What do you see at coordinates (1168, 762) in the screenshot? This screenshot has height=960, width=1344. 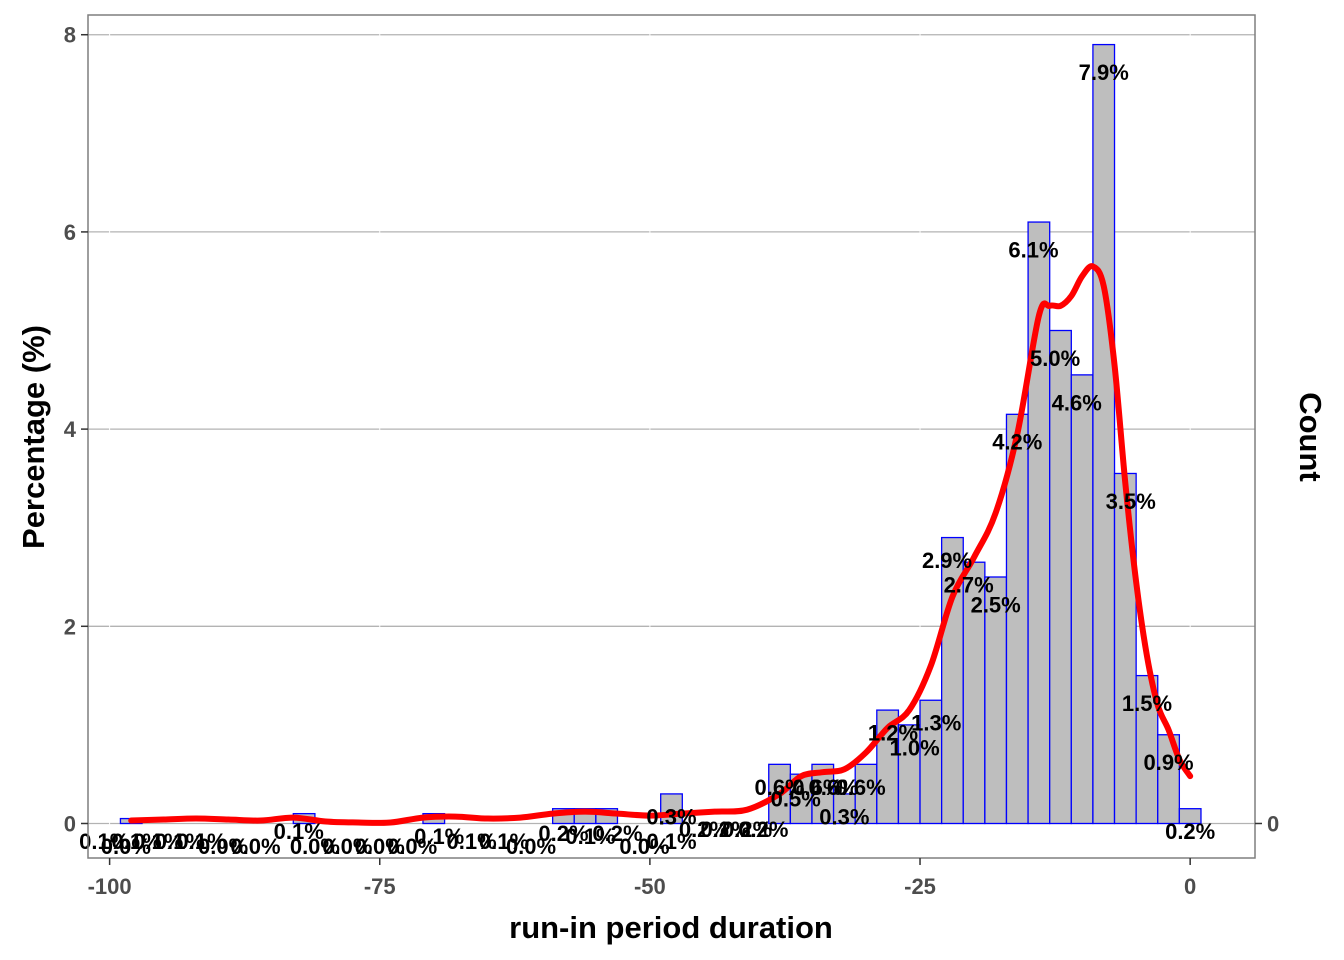 I see `bar-value-label: 0.9%` at bounding box center [1168, 762].